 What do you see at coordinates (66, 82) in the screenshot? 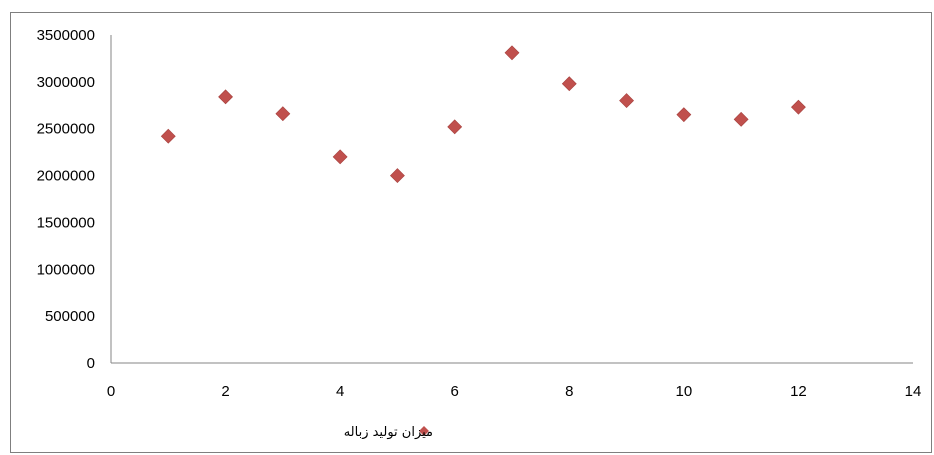
I see `y-tick-label: 3000000` at bounding box center [66, 82].